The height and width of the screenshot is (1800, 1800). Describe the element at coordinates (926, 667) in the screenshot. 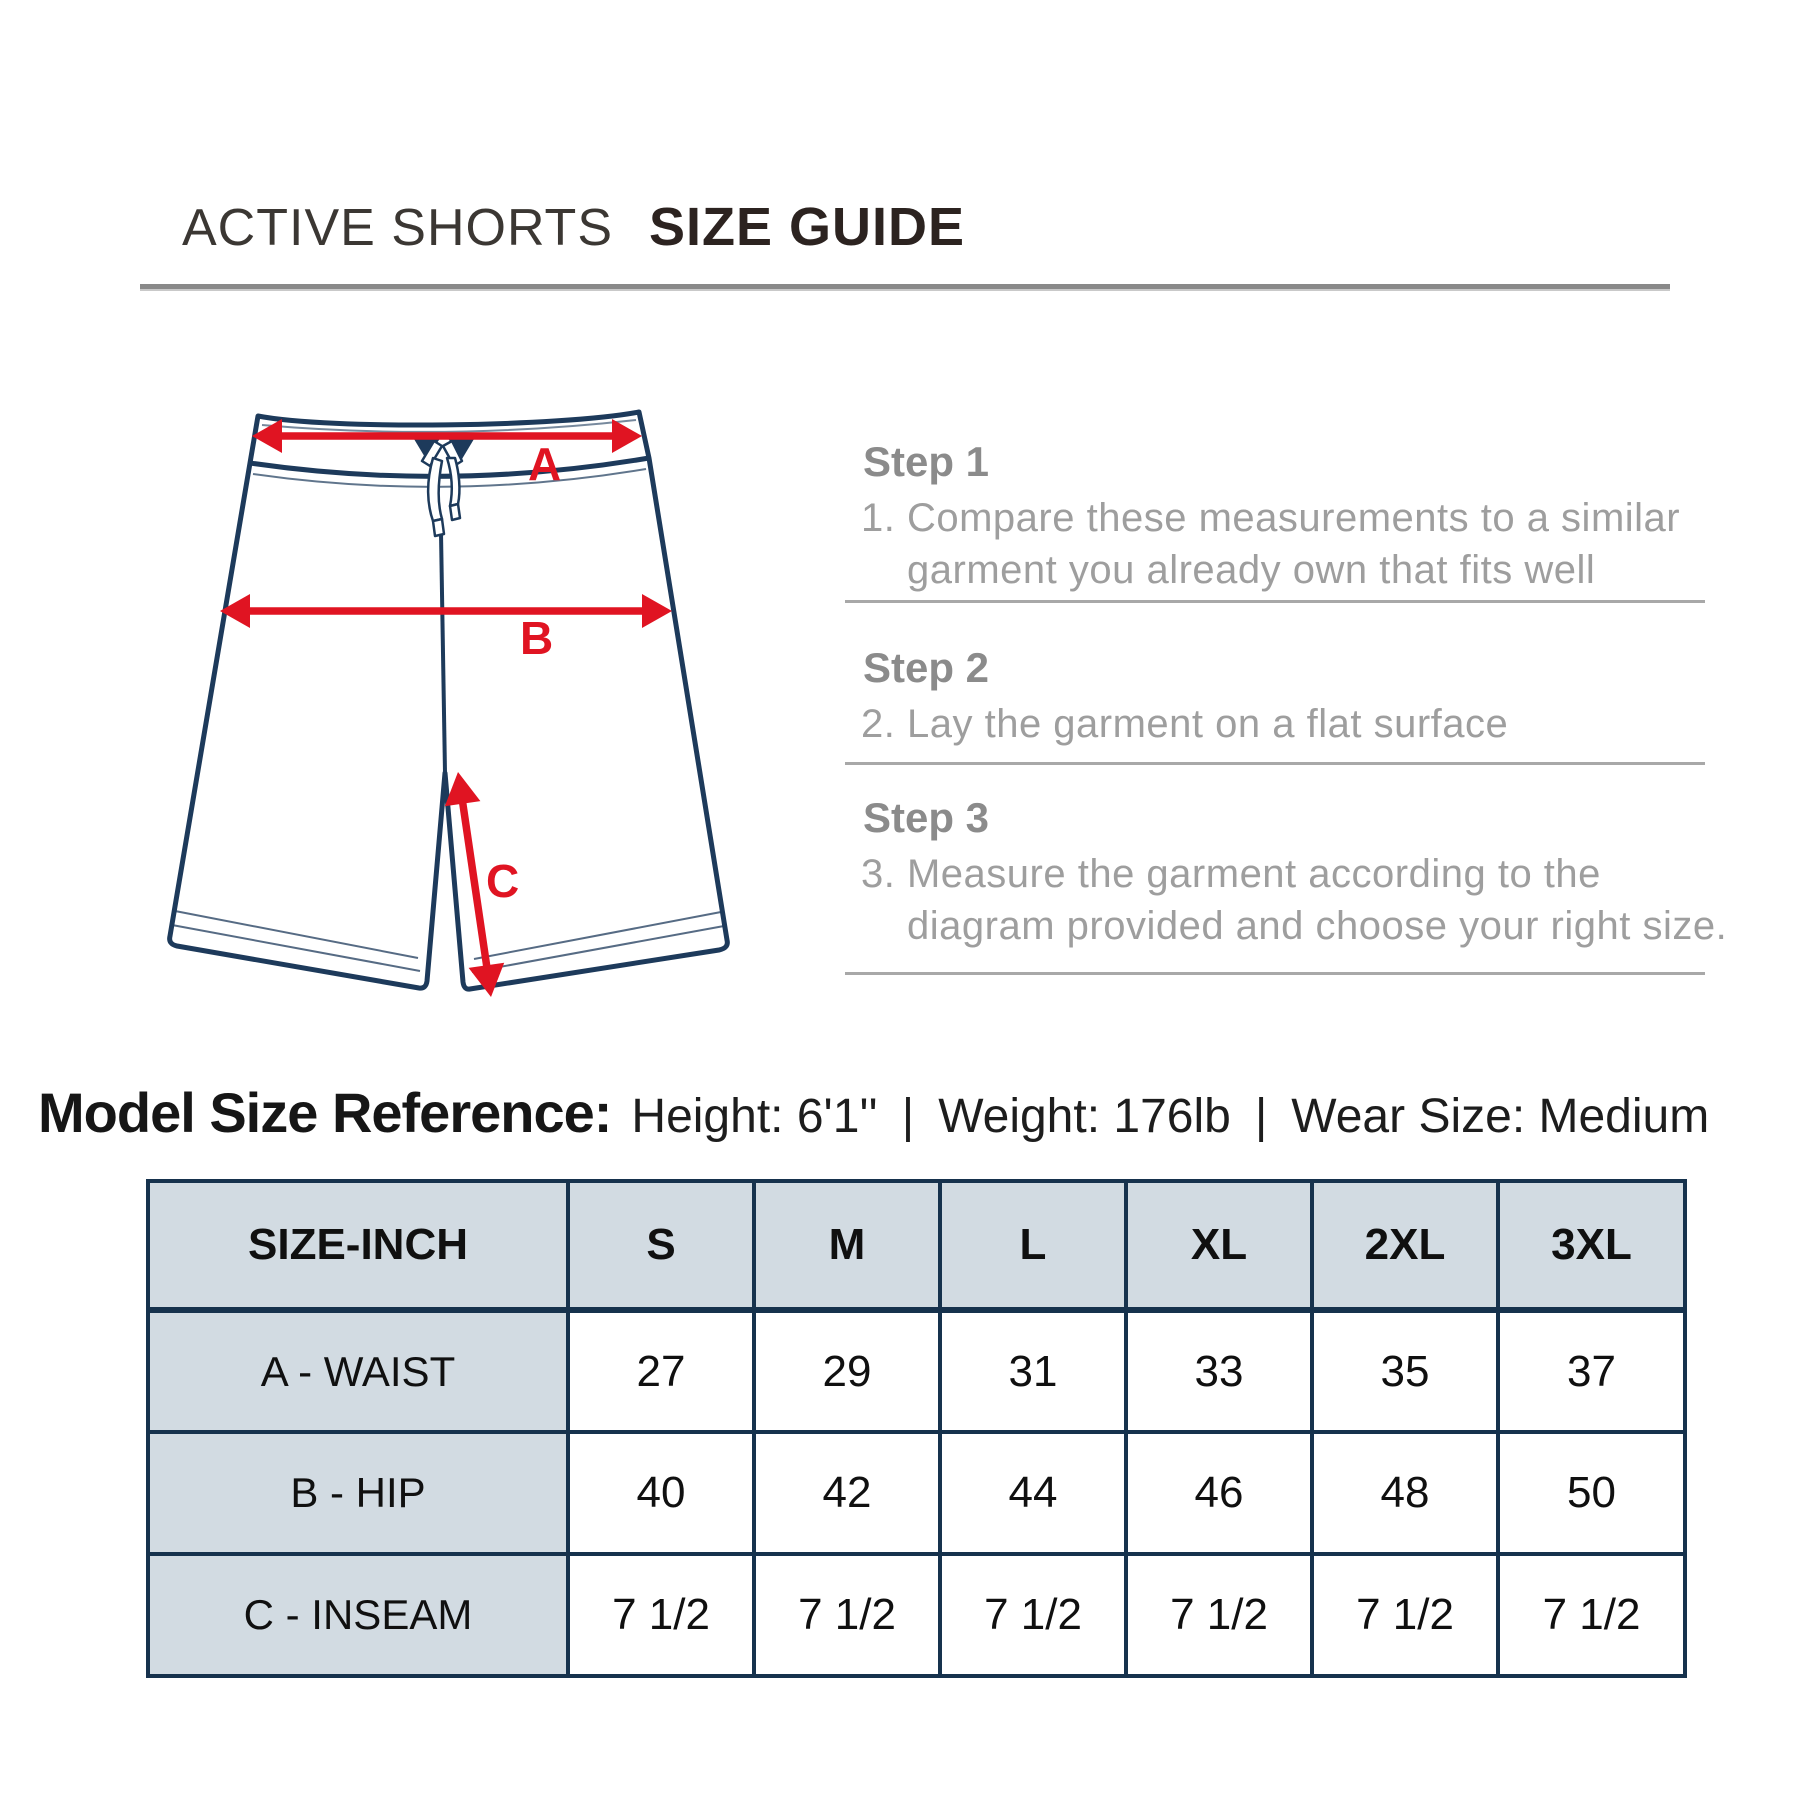

I see `step-2-title: Step 2` at that location.